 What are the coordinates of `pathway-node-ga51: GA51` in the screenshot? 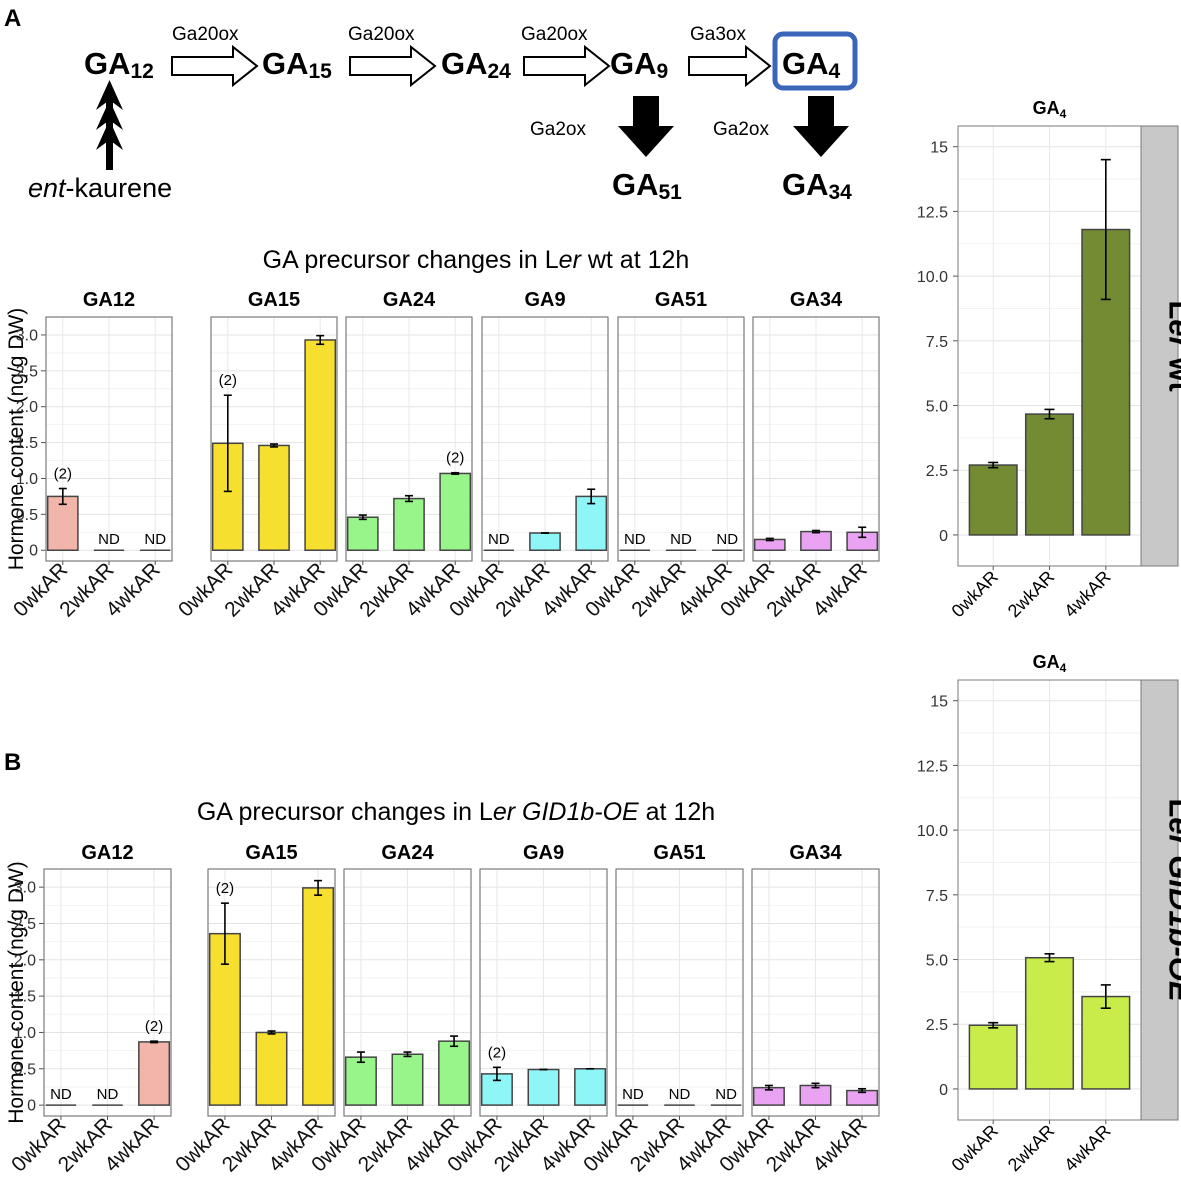 It's located at (647, 185).